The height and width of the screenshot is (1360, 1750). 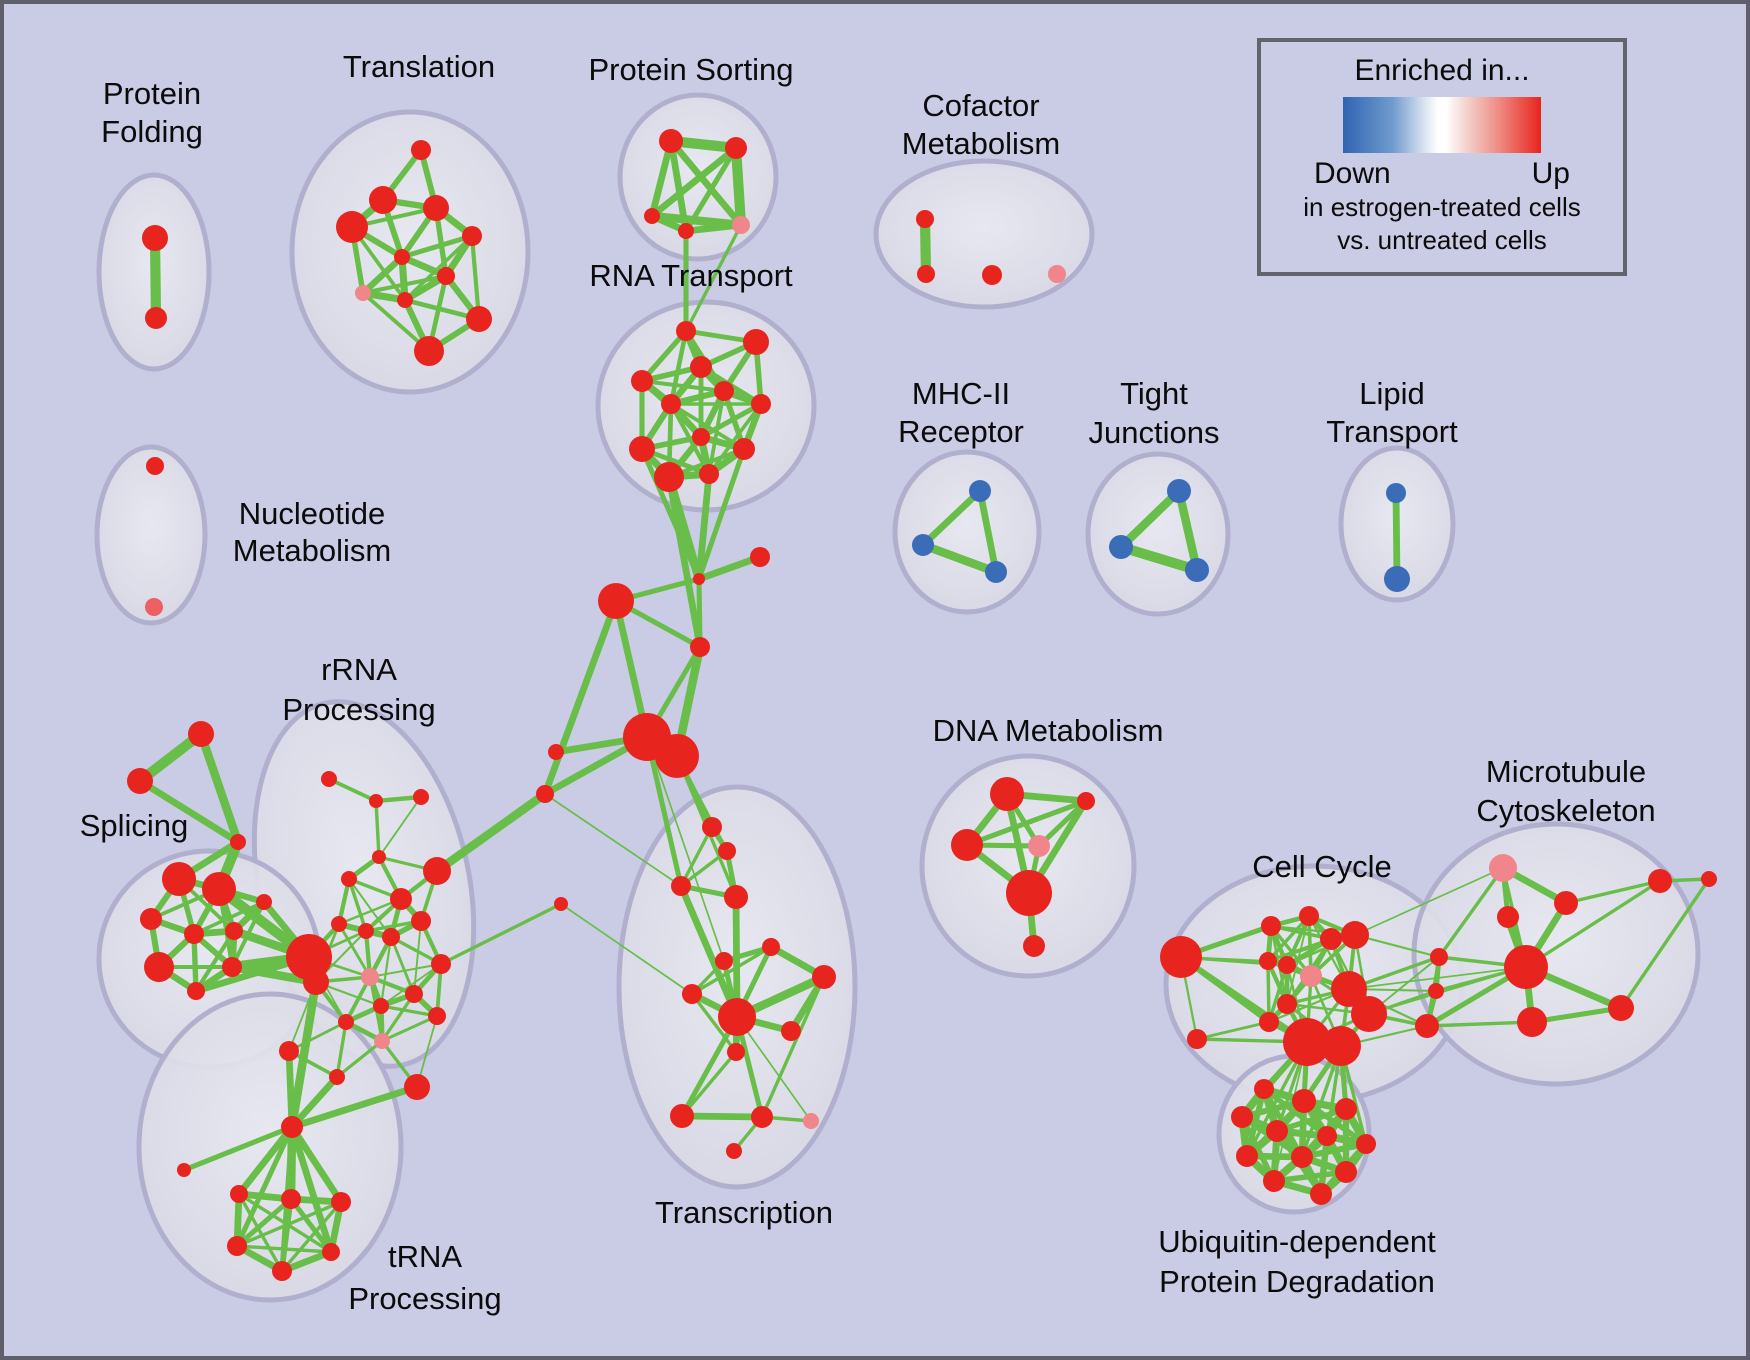 I want to click on node-rr17, so click(x=437, y=1016).